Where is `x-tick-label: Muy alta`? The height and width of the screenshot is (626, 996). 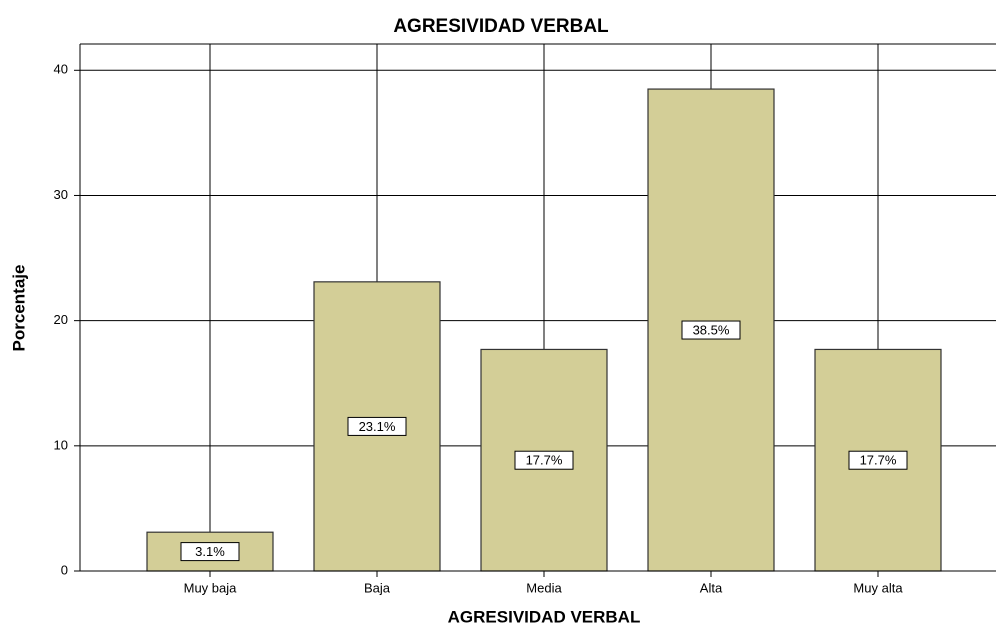
x-tick-label: Muy alta is located at coordinates (878, 587).